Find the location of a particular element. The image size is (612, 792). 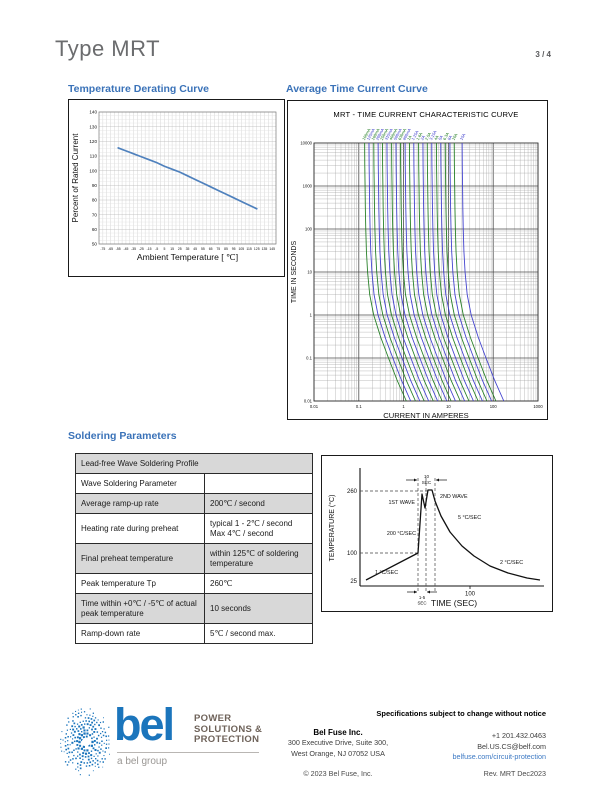

tcc-curve-label-15A: 15A is located at coordinates (463, 136).